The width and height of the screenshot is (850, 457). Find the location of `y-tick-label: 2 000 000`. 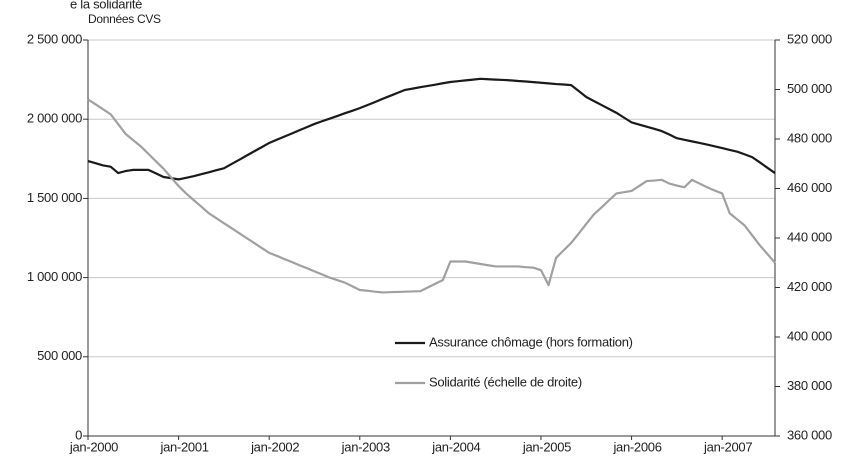

y-tick-label: 2 000 000 is located at coordinates (54, 118).